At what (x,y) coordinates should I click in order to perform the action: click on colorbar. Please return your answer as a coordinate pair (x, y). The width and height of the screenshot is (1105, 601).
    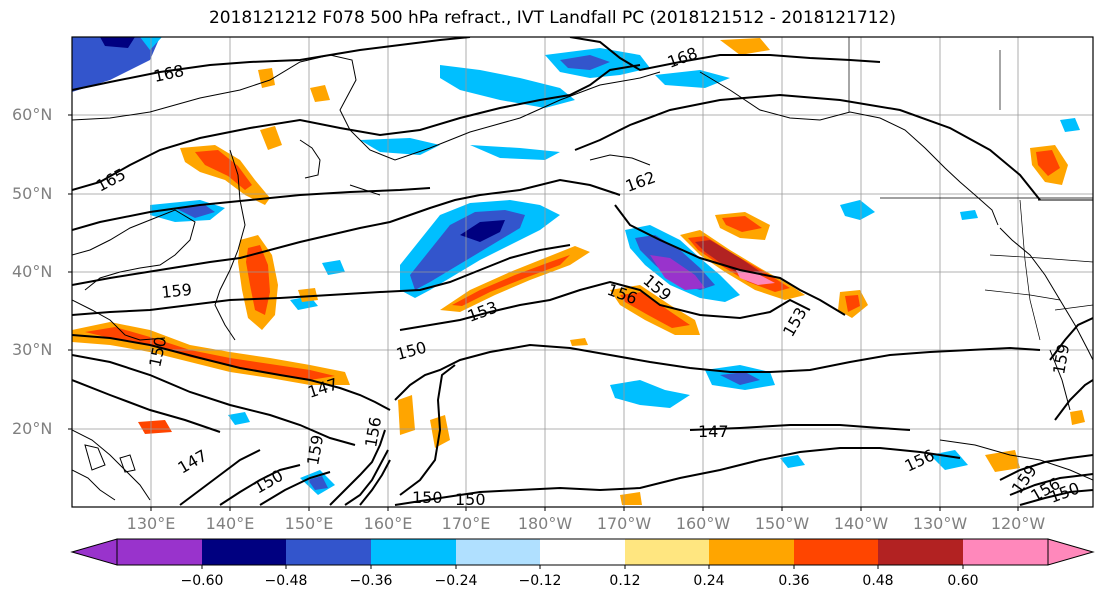
    Looking at the image, I should click on (582, 553).